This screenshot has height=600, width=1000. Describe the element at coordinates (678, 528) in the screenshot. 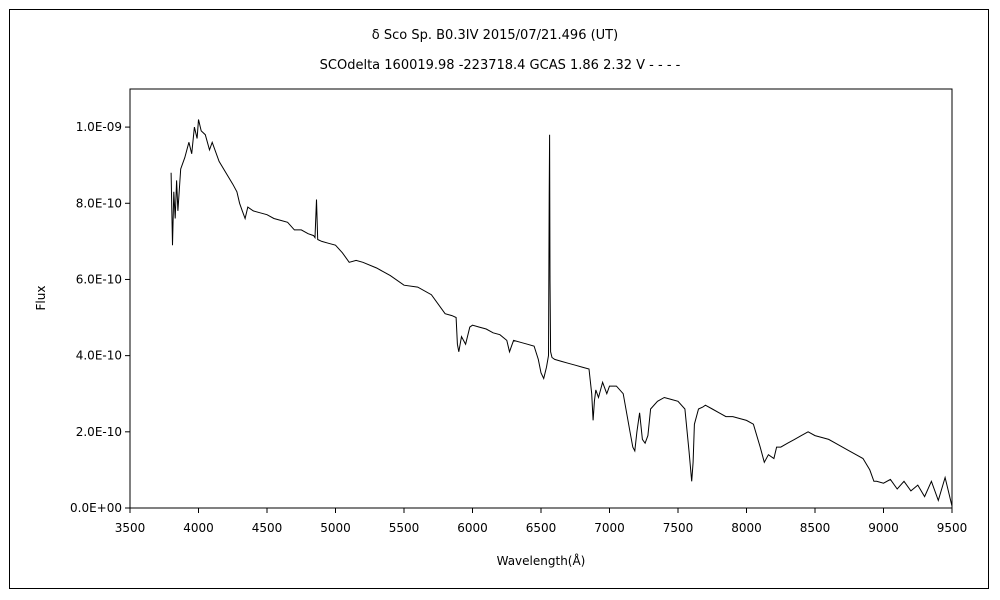

I see `x-tick-label: 7500` at that location.